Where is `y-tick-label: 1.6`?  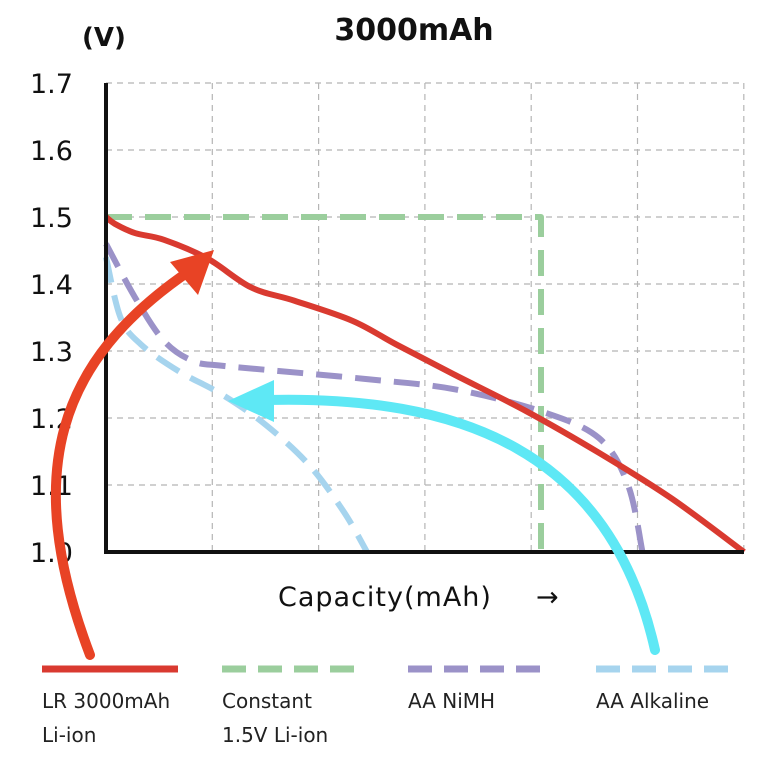 y-tick-label: 1.6 is located at coordinates (51, 151).